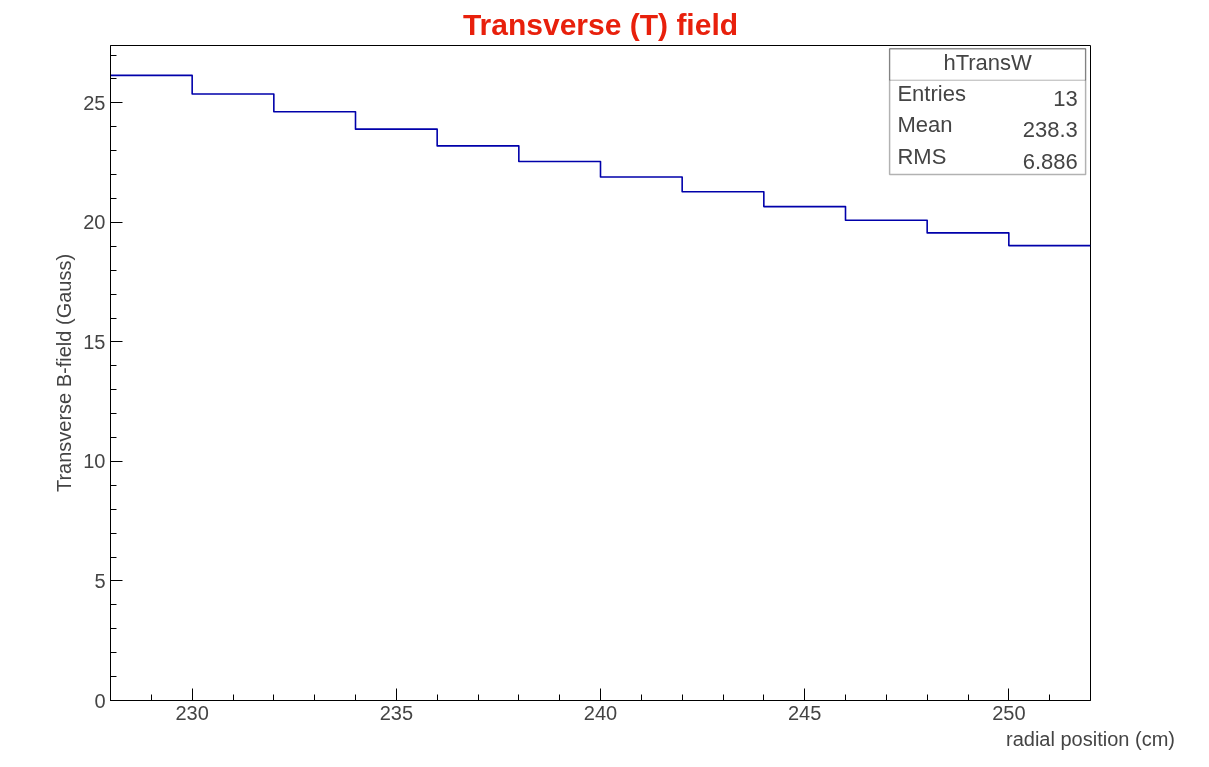  Describe the element at coordinates (64, 373) in the screenshot. I see `y-axis-title: Transverse B-field (Gauss)` at that location.